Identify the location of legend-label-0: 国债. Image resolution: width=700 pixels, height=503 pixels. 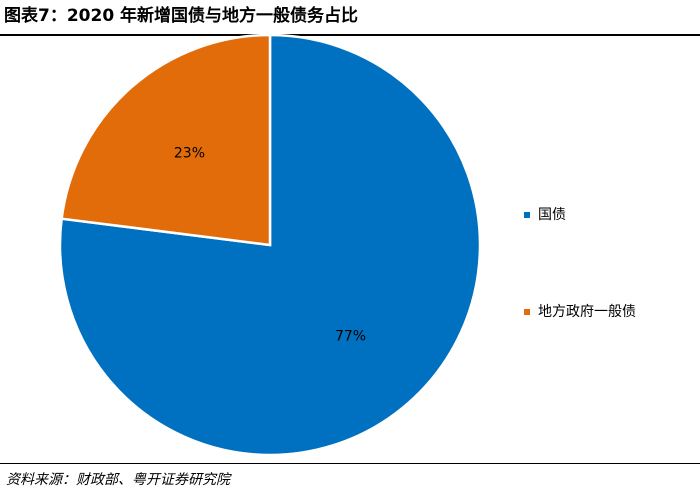
(552, 215).